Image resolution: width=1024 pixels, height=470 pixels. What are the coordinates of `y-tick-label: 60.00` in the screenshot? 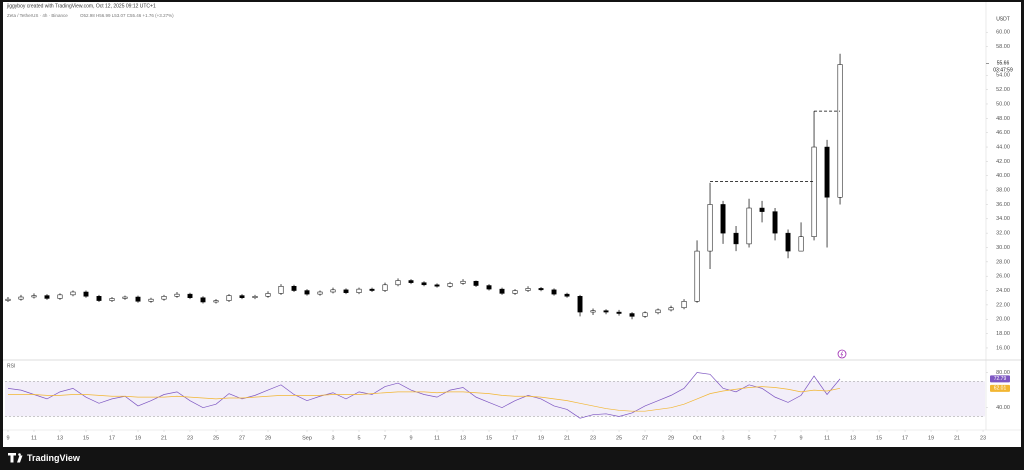 It's located at (1003, 33).